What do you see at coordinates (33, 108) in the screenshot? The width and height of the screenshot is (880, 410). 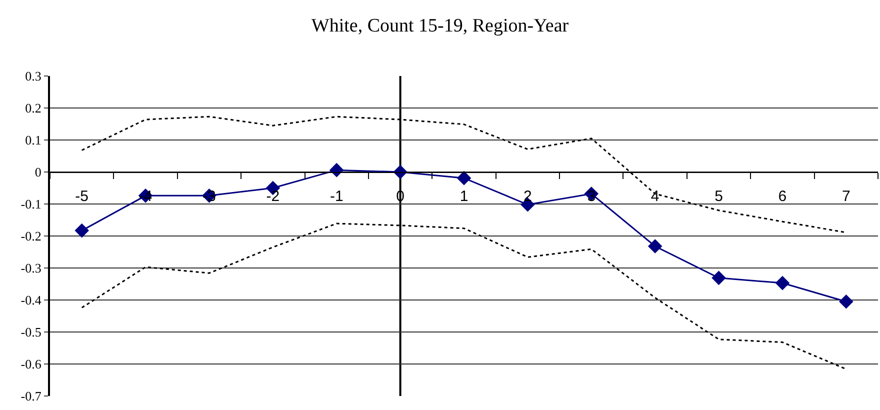 I see `y-tick-label: 0.2` at bounding box center [33, 108].